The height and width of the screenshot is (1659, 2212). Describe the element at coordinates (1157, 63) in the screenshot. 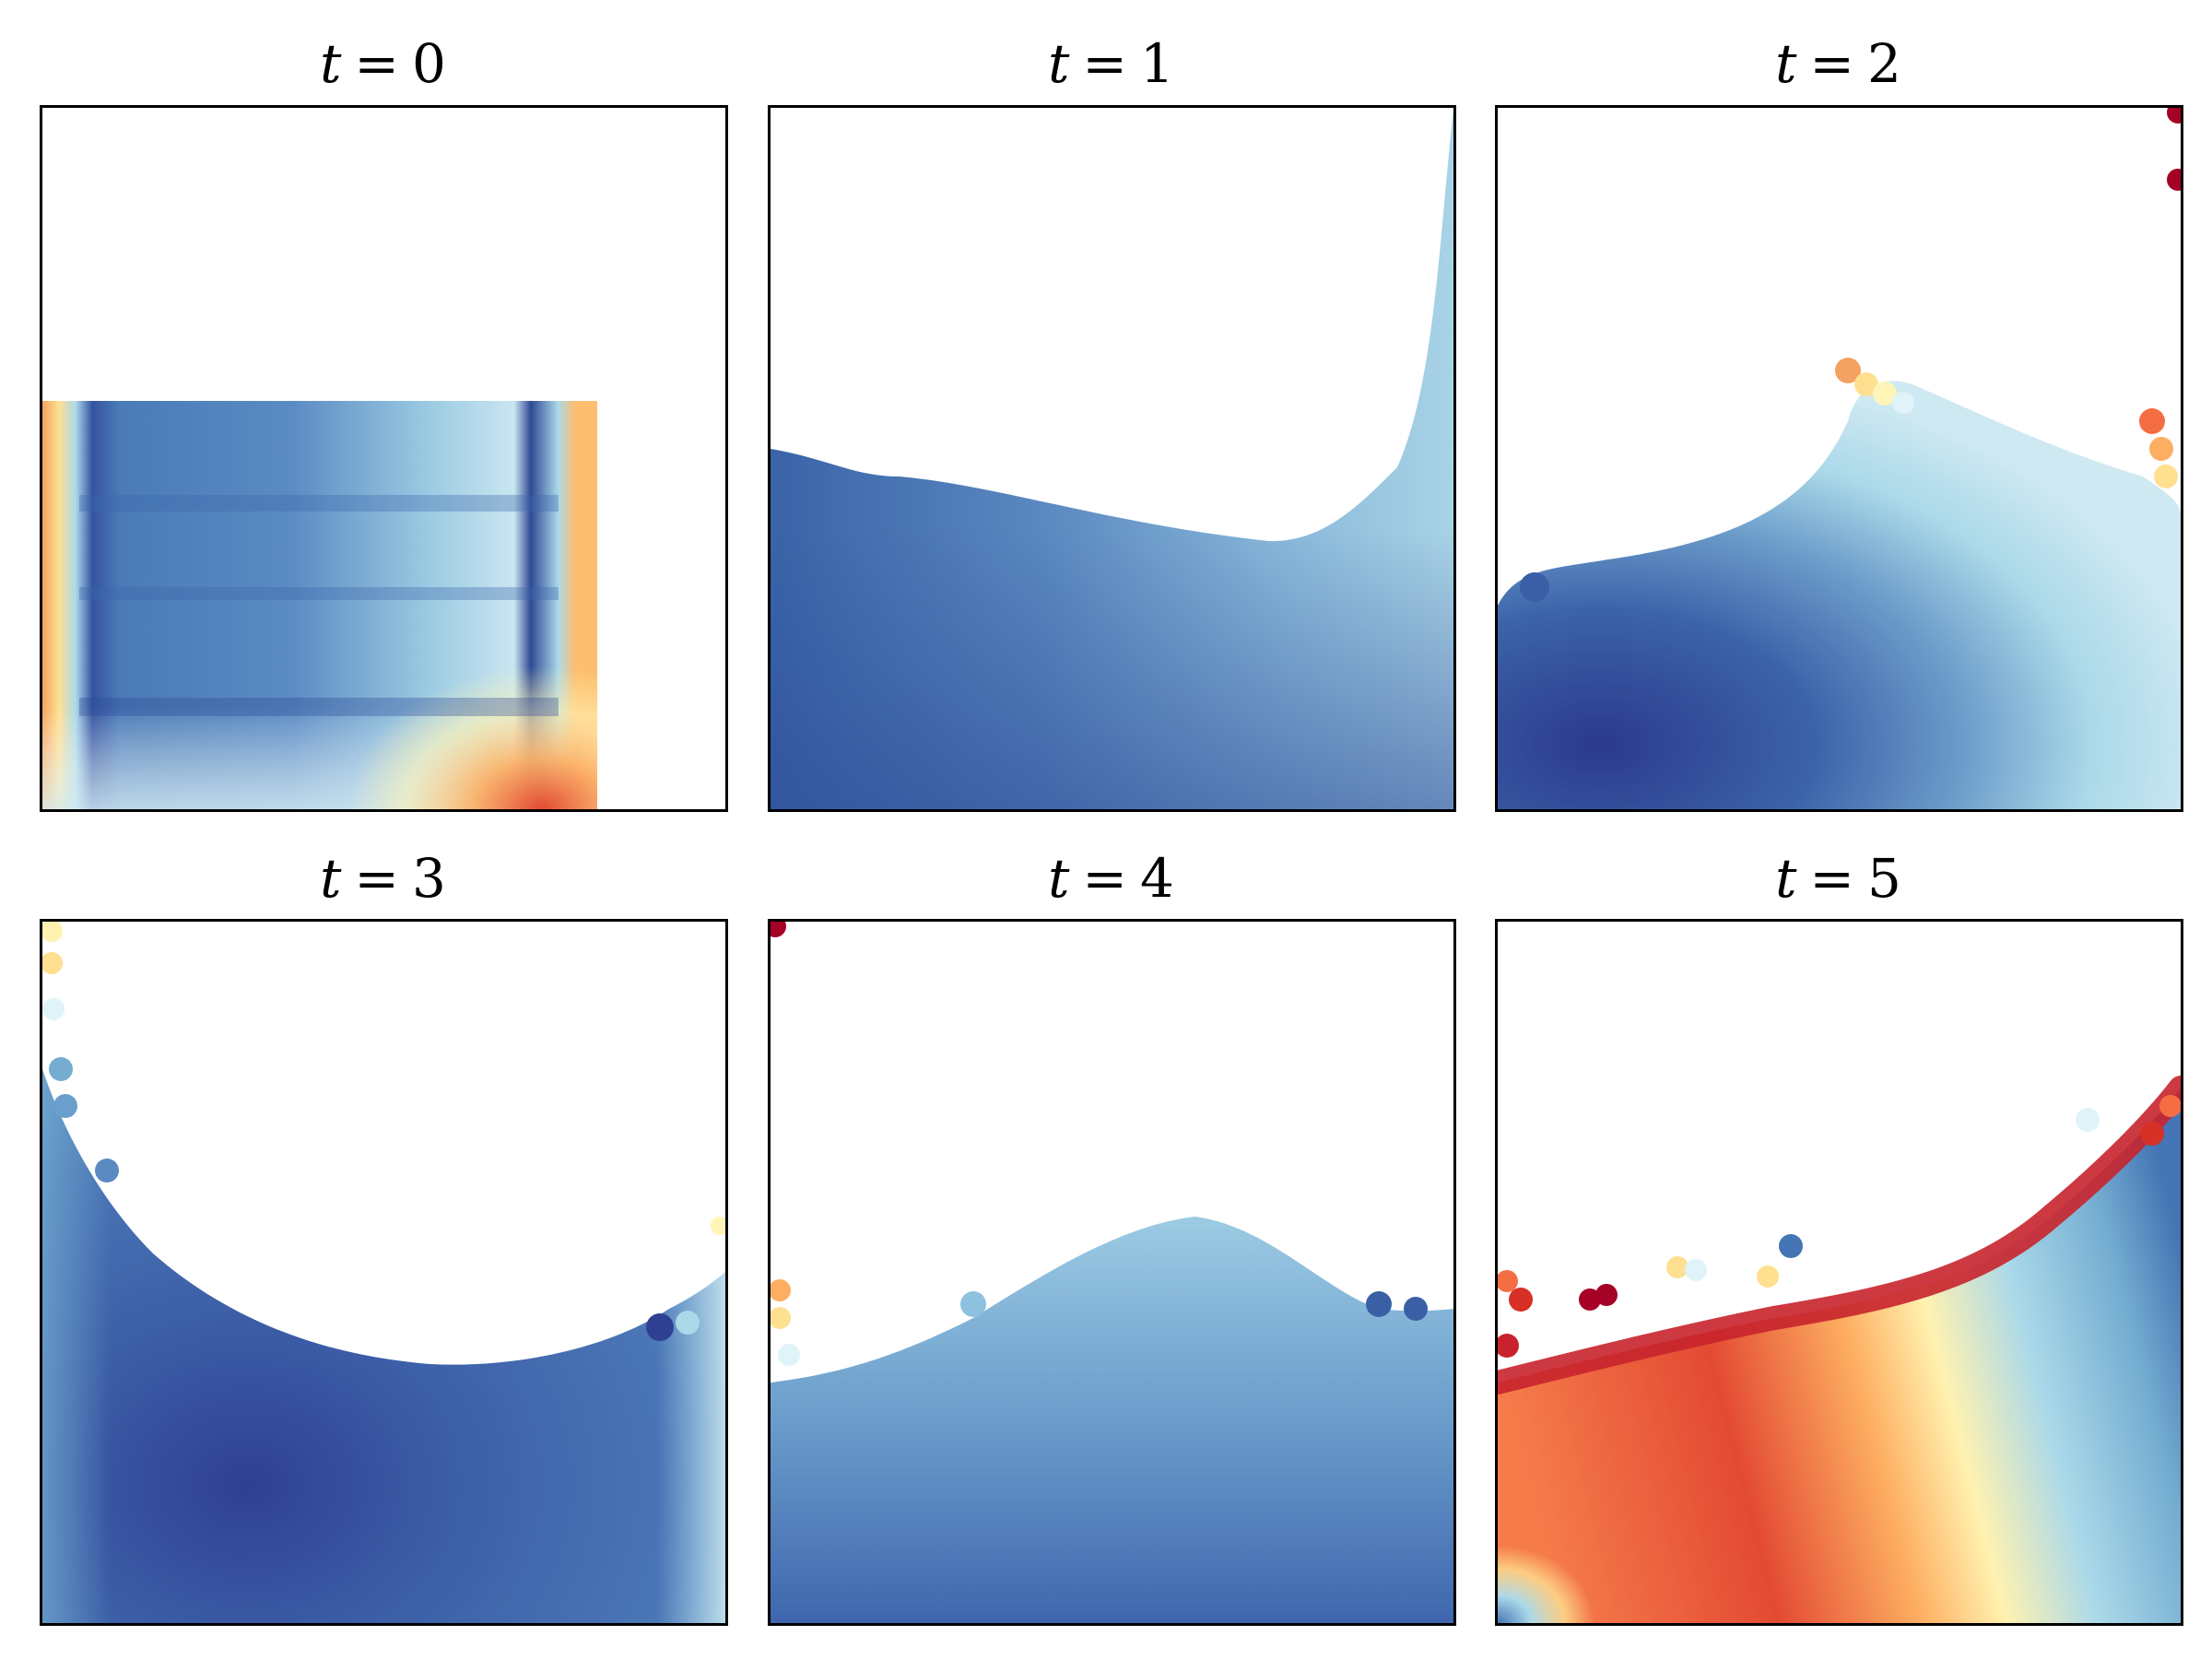

I see `title-value: 1` at that location.